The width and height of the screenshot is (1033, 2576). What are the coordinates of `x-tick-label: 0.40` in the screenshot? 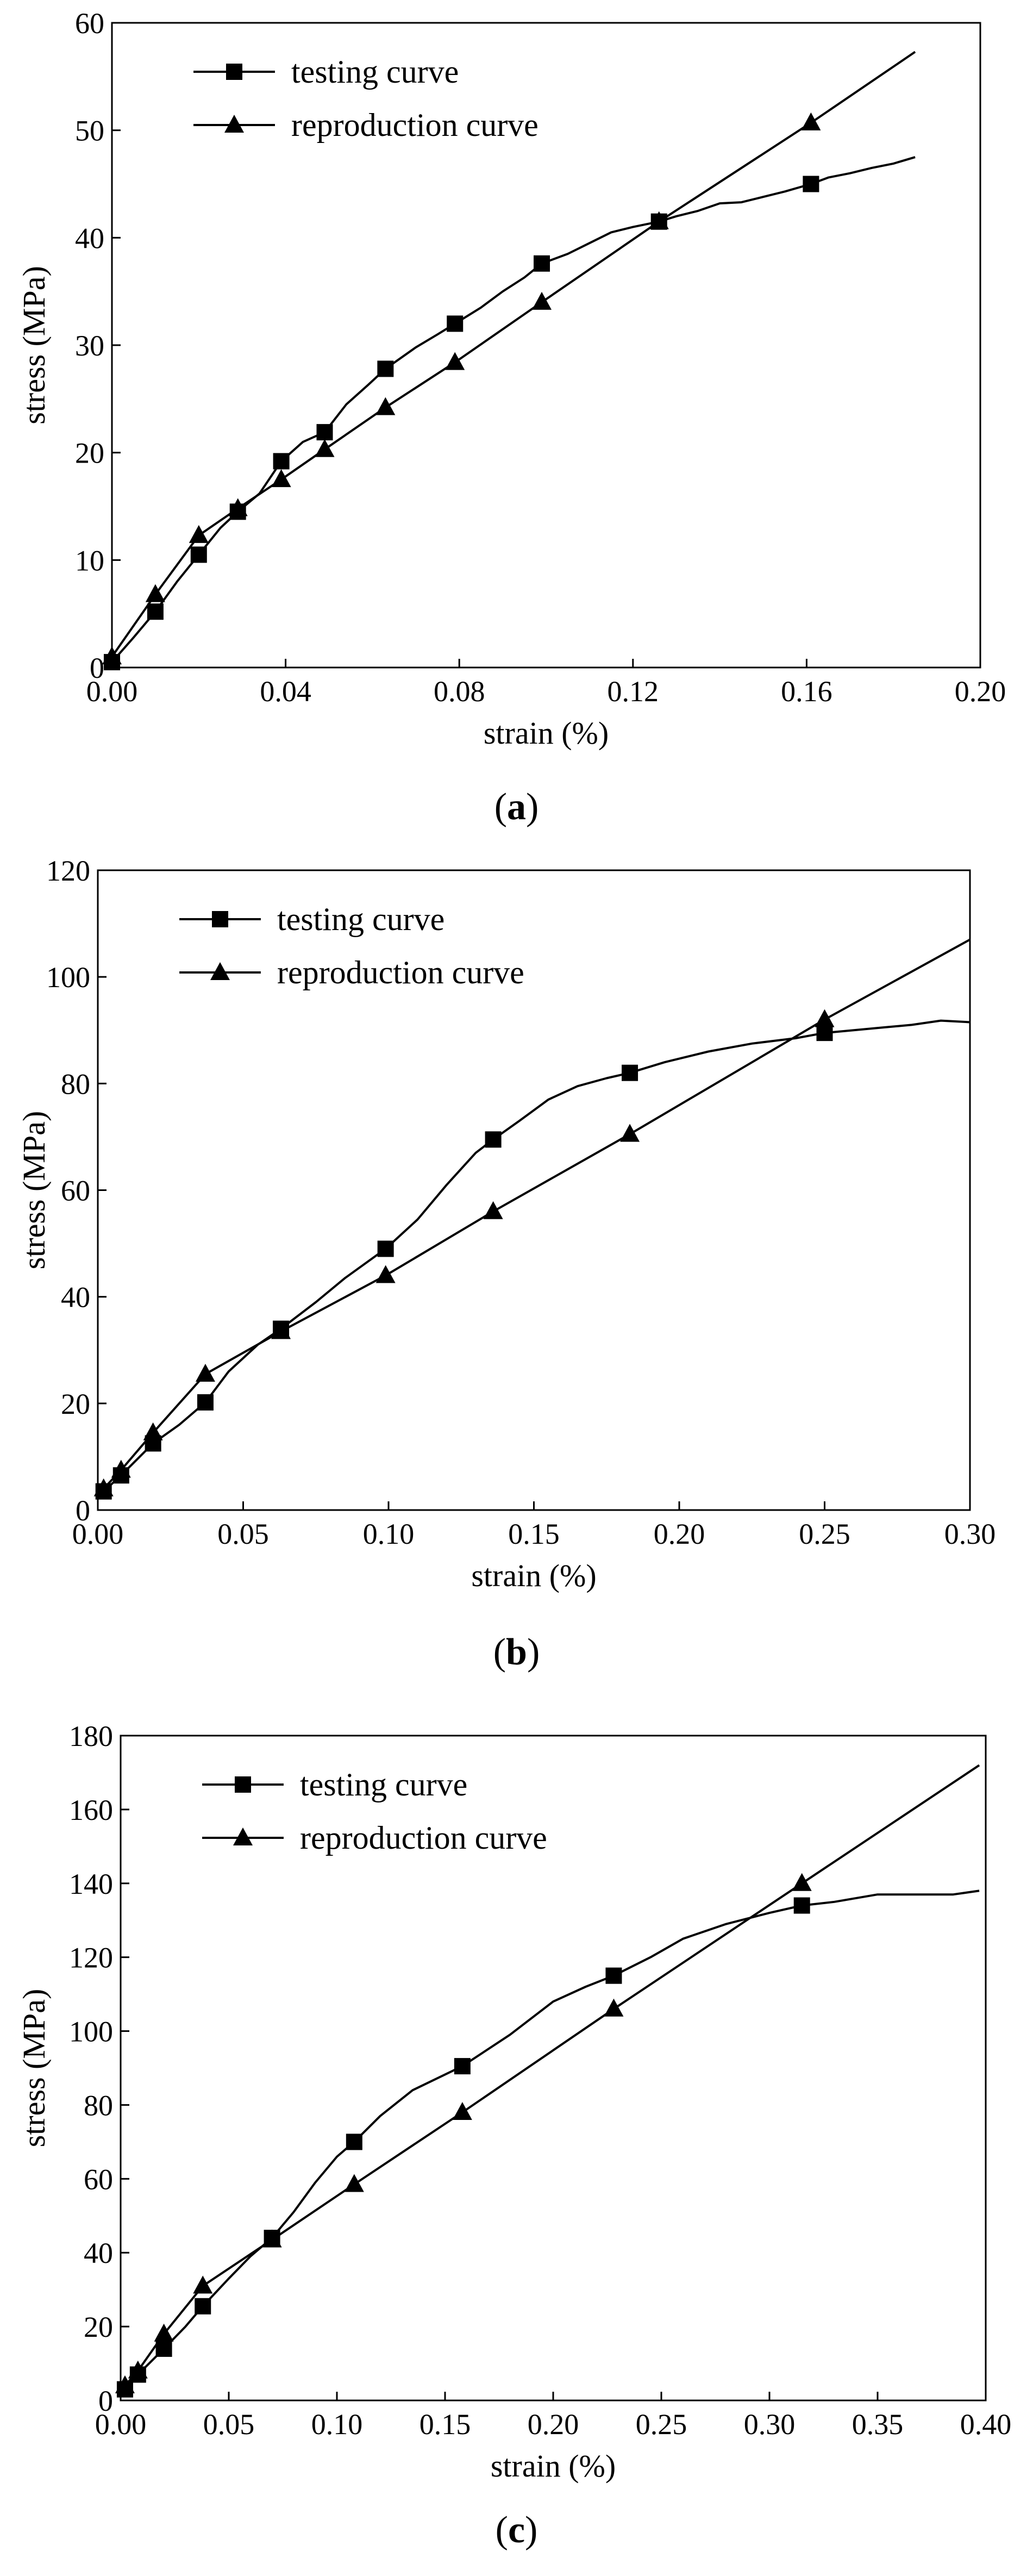 It's located at (986, 2424).